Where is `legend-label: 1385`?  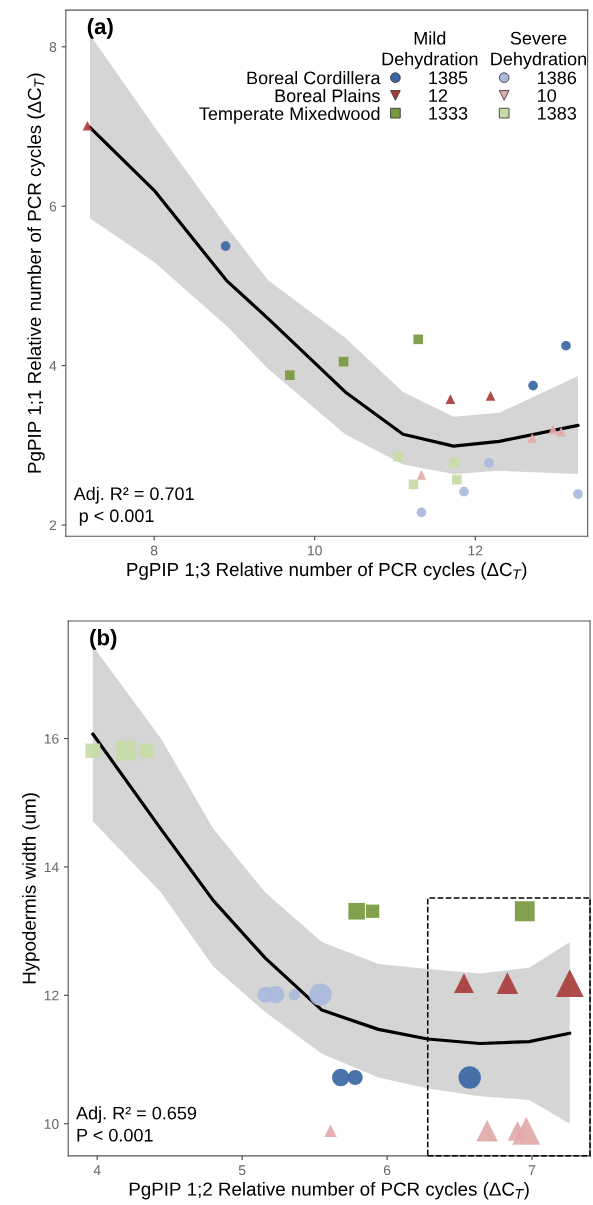
legend-label: 1385 is located at coordinates (448, 78).